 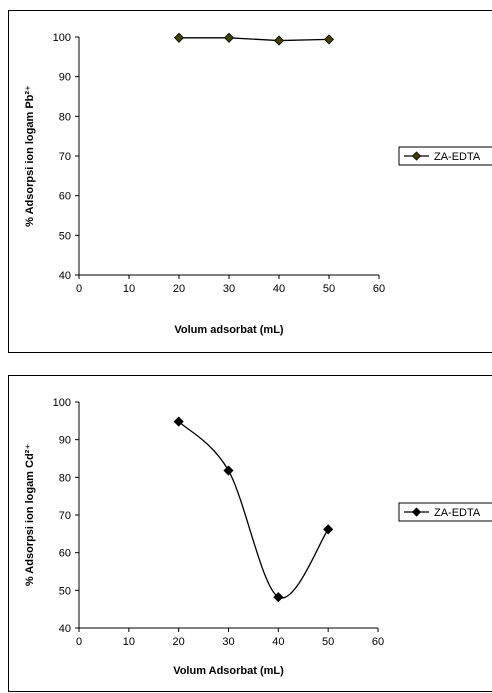 I want to click on x-axis-title: Volum adsorbat (mL), so click(x=229, y=330).